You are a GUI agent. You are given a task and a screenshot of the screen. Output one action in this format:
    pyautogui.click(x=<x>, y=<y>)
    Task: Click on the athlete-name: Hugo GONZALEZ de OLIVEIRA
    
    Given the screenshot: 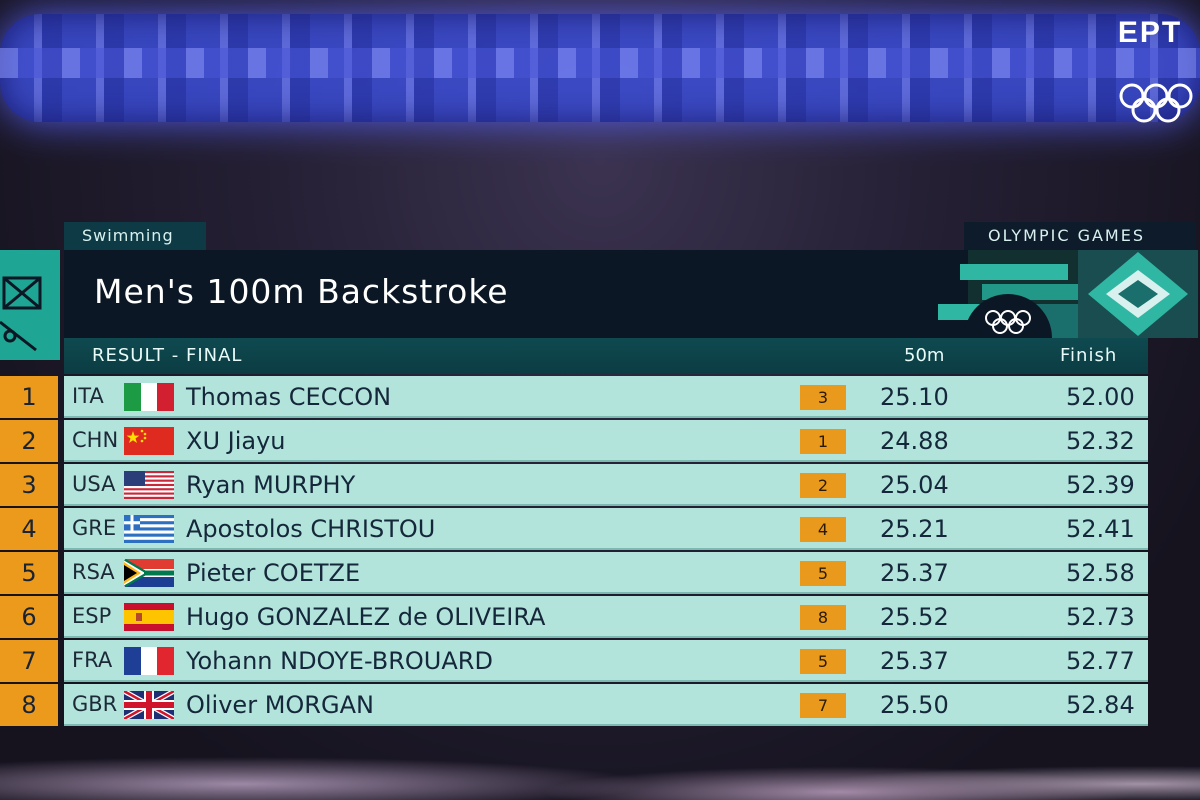 What is the action you would take?
    pyautogui.click(x=366, y=617)
    